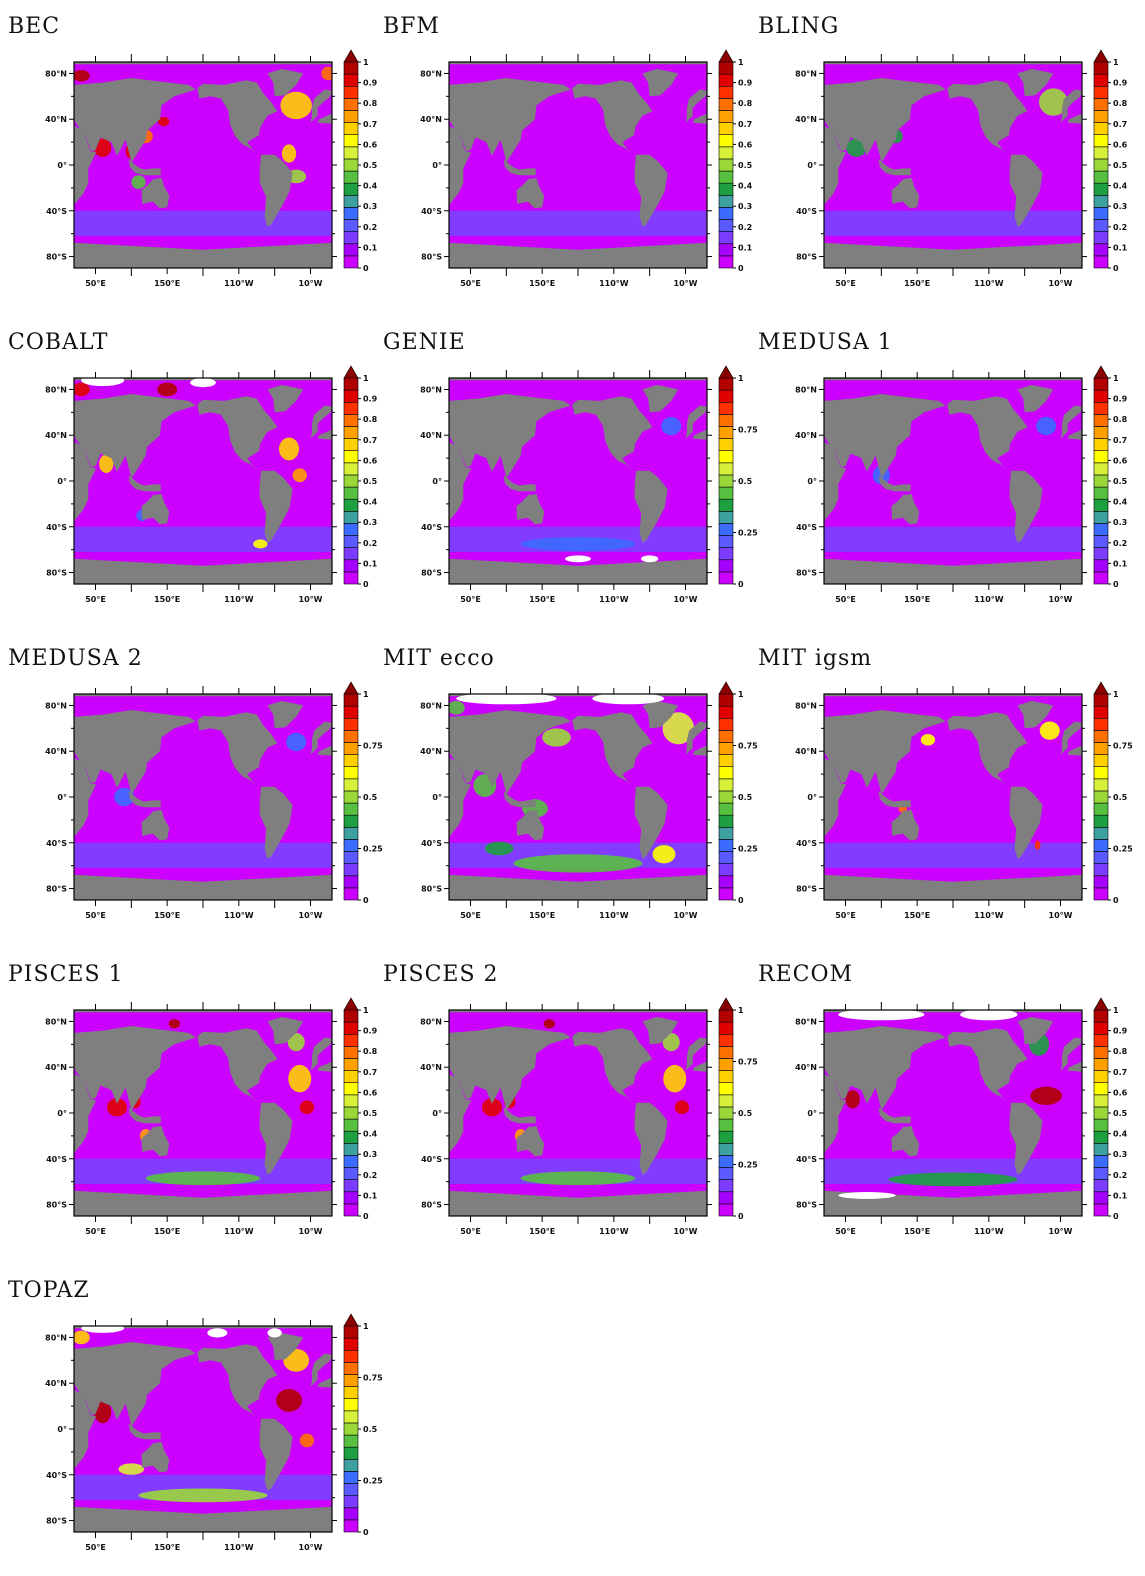 The height and width of the screenshot is (1576, 1145). I want to click on colorbar-label: 0.8, so click(370, 1051).